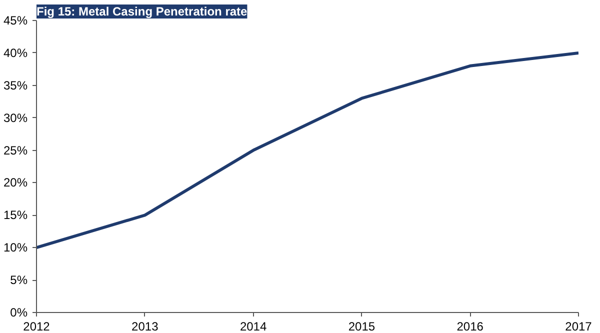  Describe the element at coordinates (15, 21) in the screenshot. I see `y-tick-label: 45%` at that location.